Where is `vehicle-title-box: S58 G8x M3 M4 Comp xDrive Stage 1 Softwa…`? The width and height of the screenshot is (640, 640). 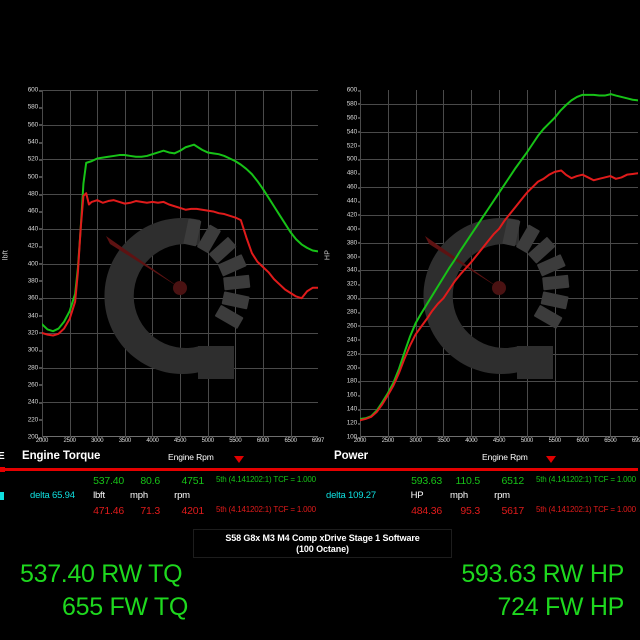
vehicle-title-box: S58 G8x M3 M4 Comp xDrive Stage 1 Softwa… is located at coordinates (322, 543).